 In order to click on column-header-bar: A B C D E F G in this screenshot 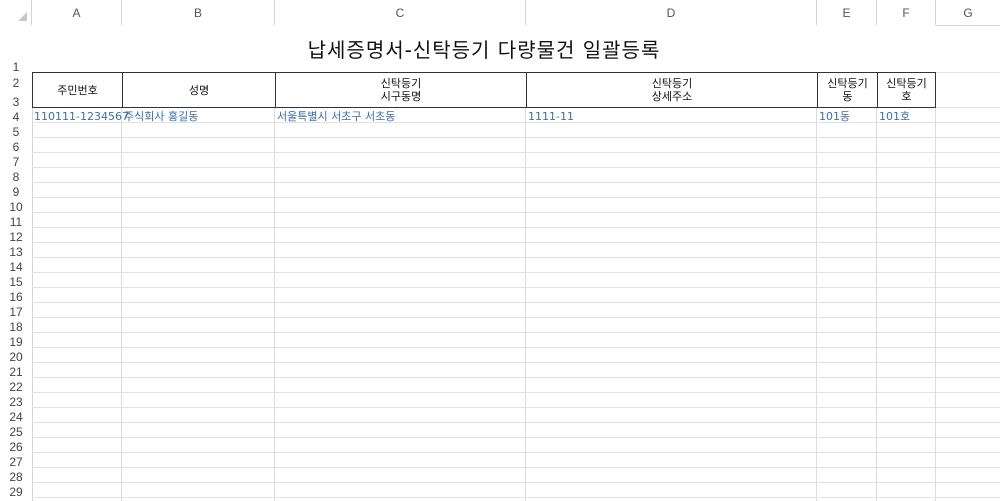, I will do `click(500, 13)`.